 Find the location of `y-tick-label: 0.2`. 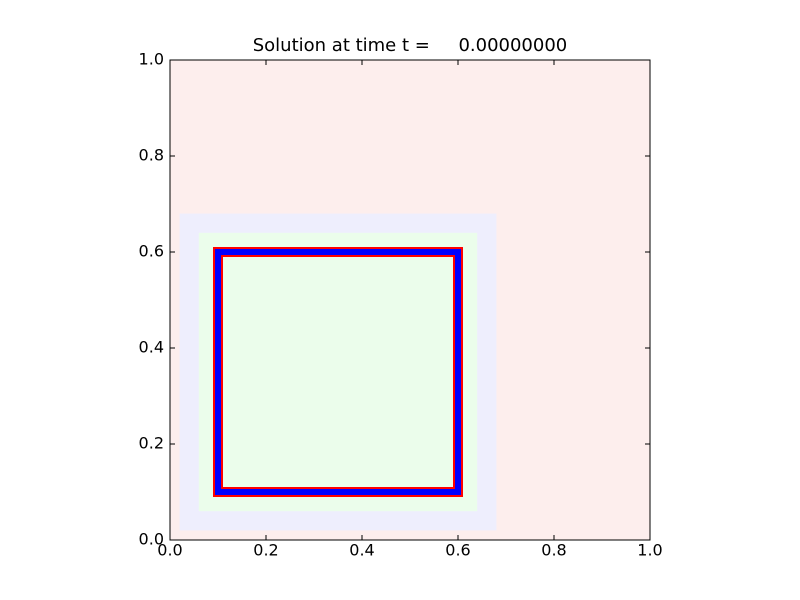

y-tick-label: 0.2 is located at coordinates (151, 443).